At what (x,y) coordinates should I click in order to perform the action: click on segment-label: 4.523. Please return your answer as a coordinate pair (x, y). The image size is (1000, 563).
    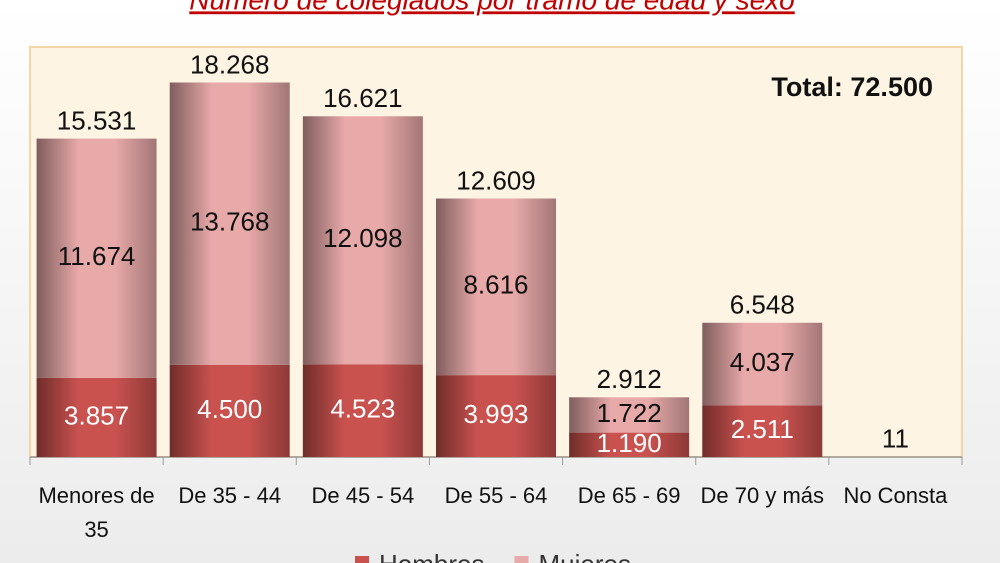
    Looking at the image, I should click on (362, 409).